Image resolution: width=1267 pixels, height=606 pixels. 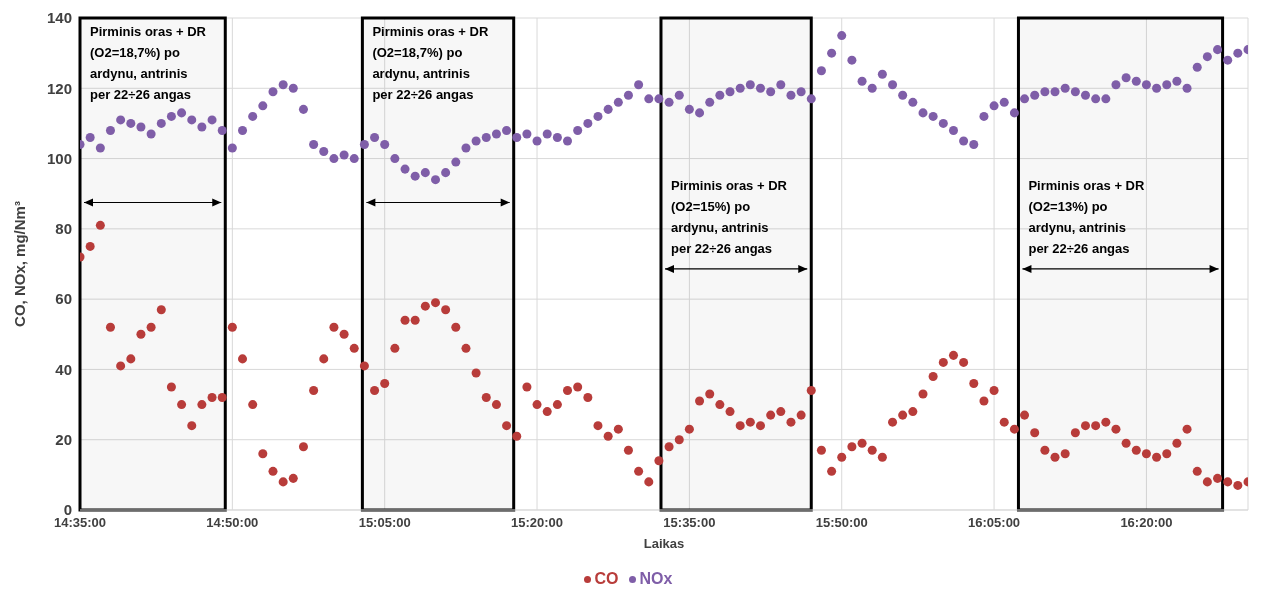 What do you see at coordinates (384, 523) in the screenshot?
I see `x-tick-label: 15:05:00` at bounding box center [384, 523].